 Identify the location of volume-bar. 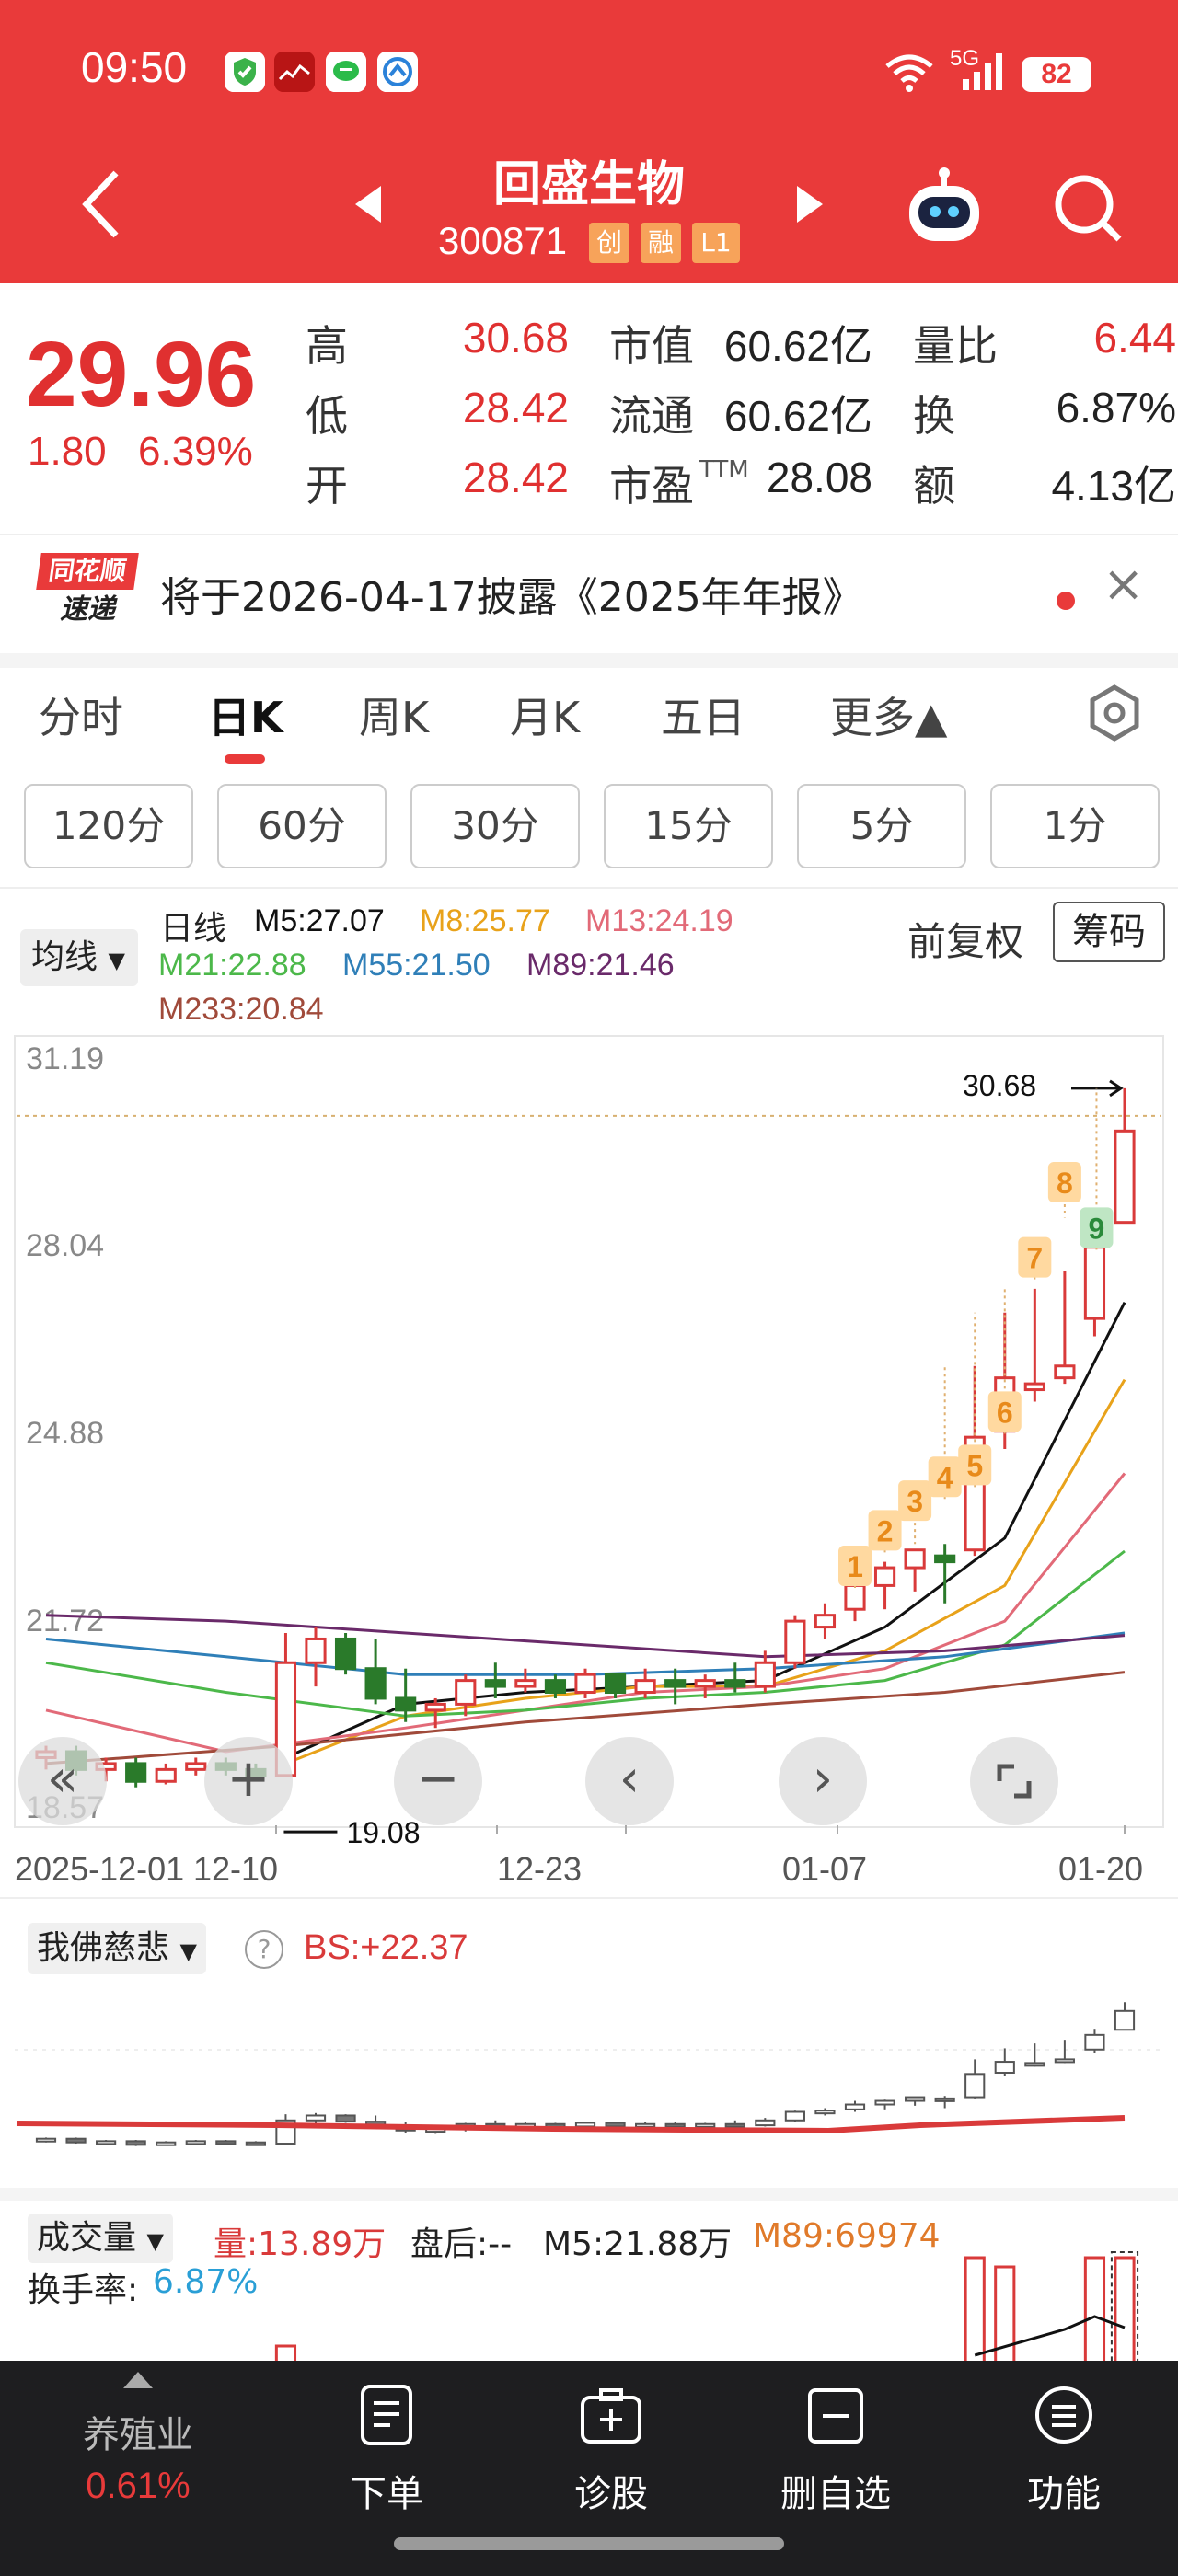
(1005, 2313).